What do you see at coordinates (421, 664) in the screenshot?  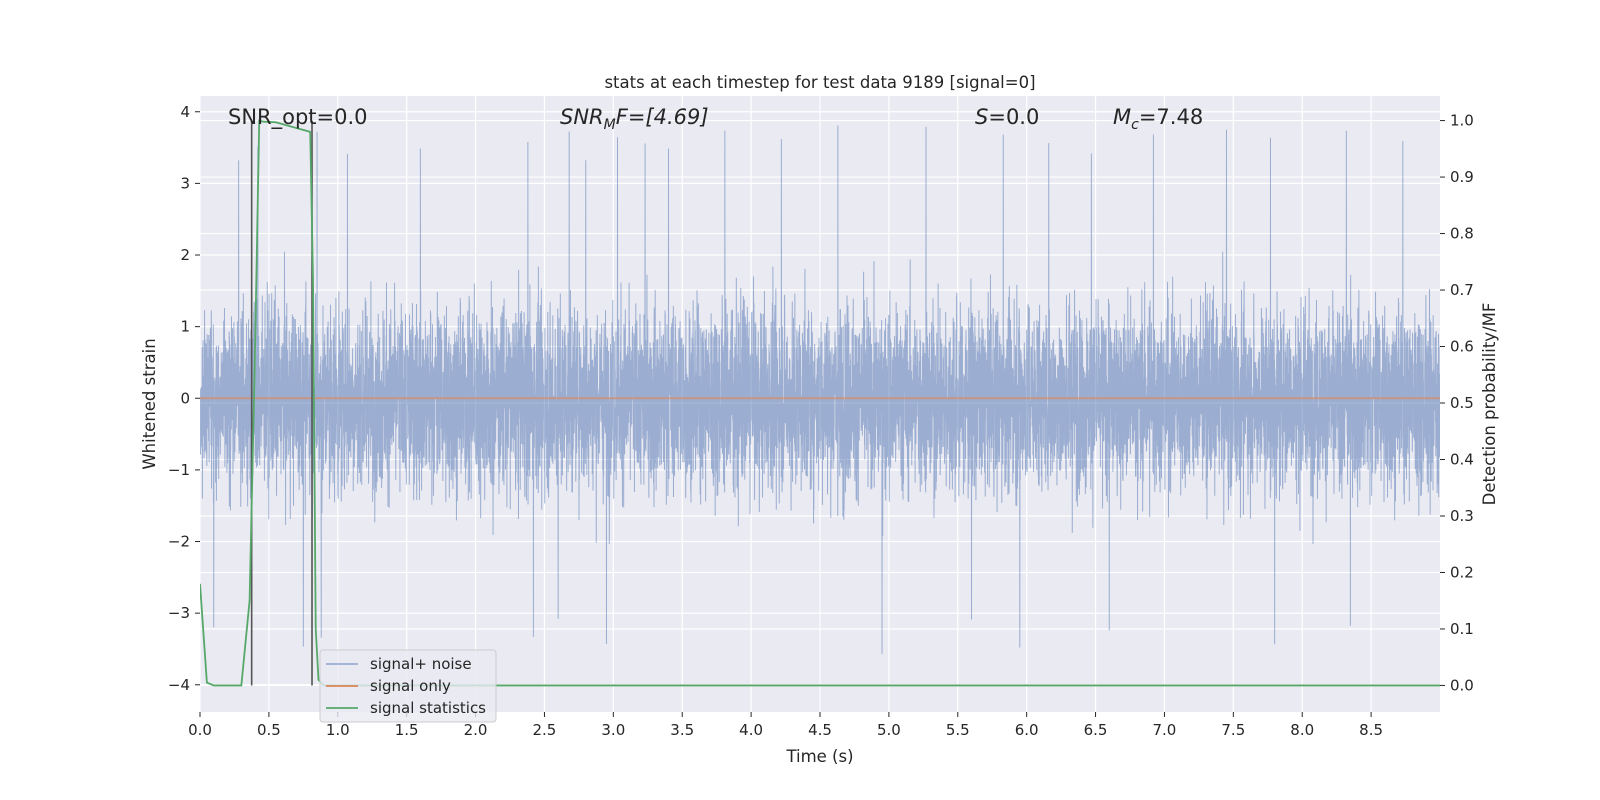 I see `legend-label-signal-noise: signal+ noise` at bounding box center [421, 664].